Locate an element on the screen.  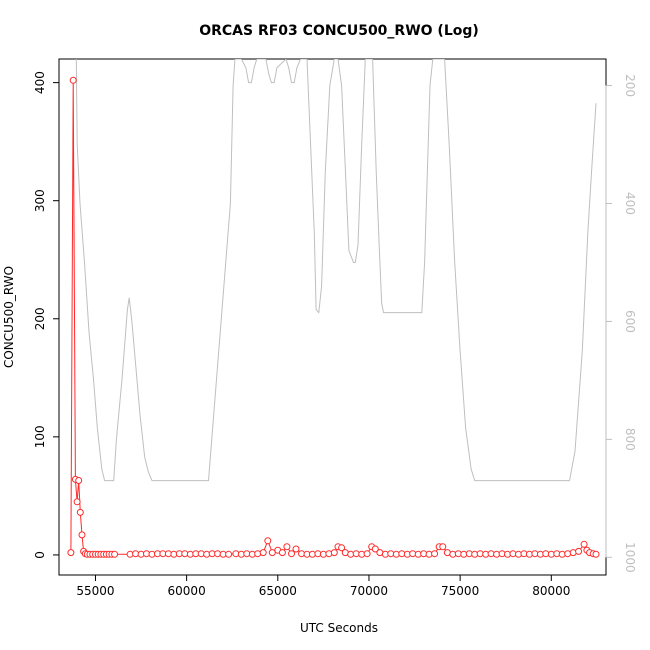
x-axis-label: UTC Seconds is located at coordinates (339, 628).